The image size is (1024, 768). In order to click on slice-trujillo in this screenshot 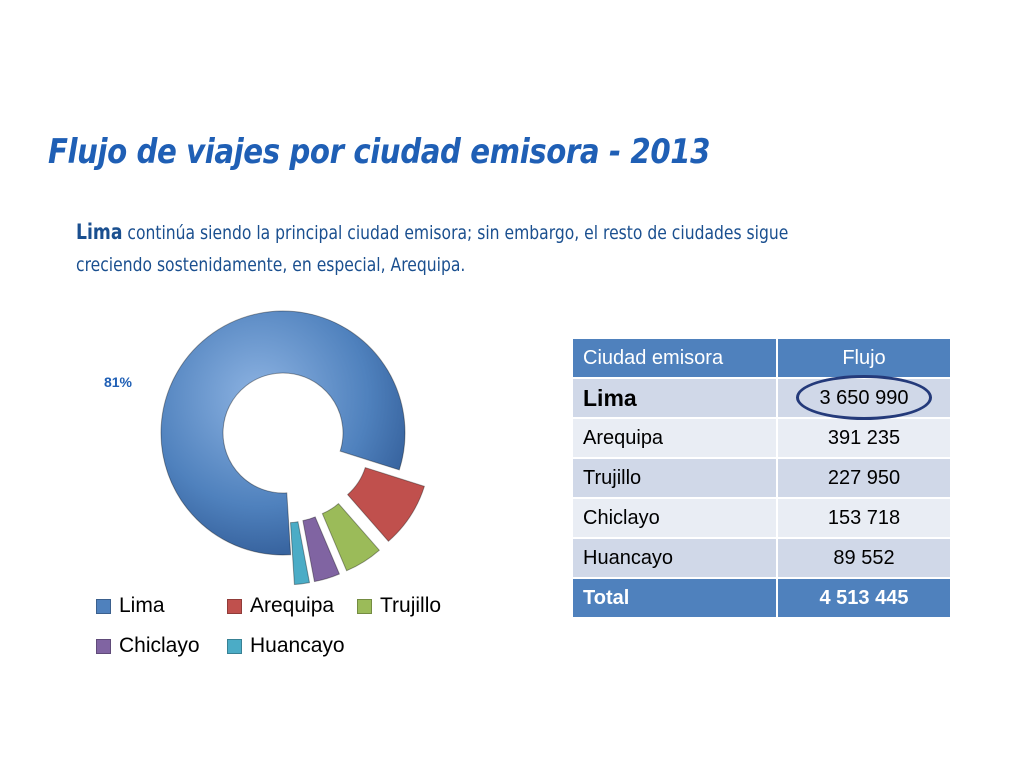, I will do `click(350, 537)`.